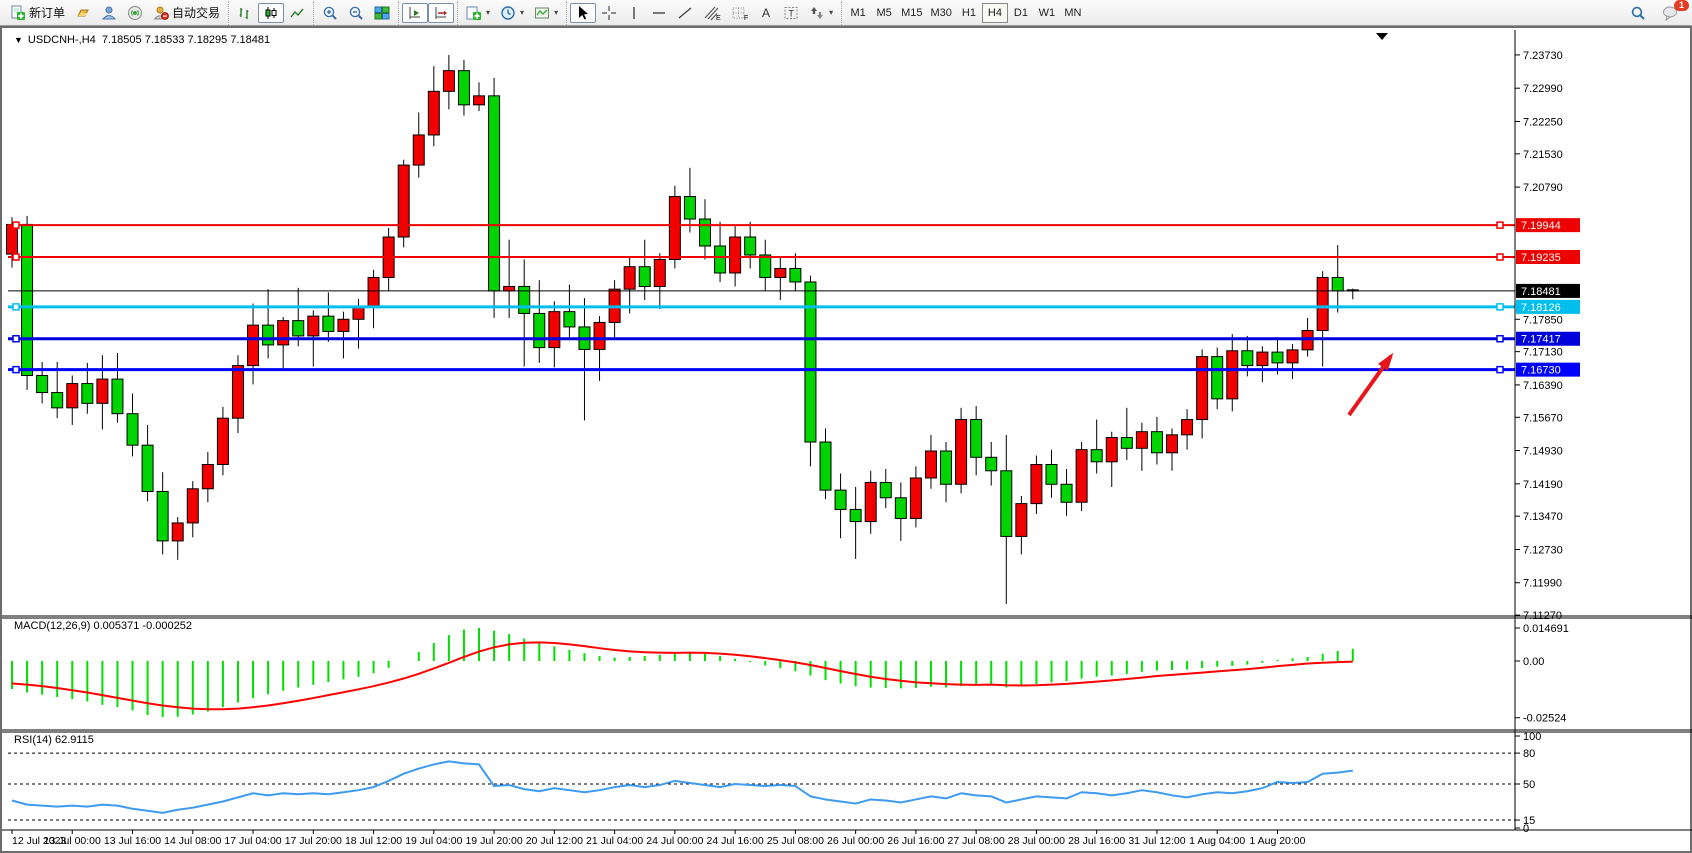 The image size is (1692, 853). What do you see at coordinates (735, 841) in the screenshot?
I see `time-tick-label: 24 Jul 16:00` at bounding box center [735, 841].